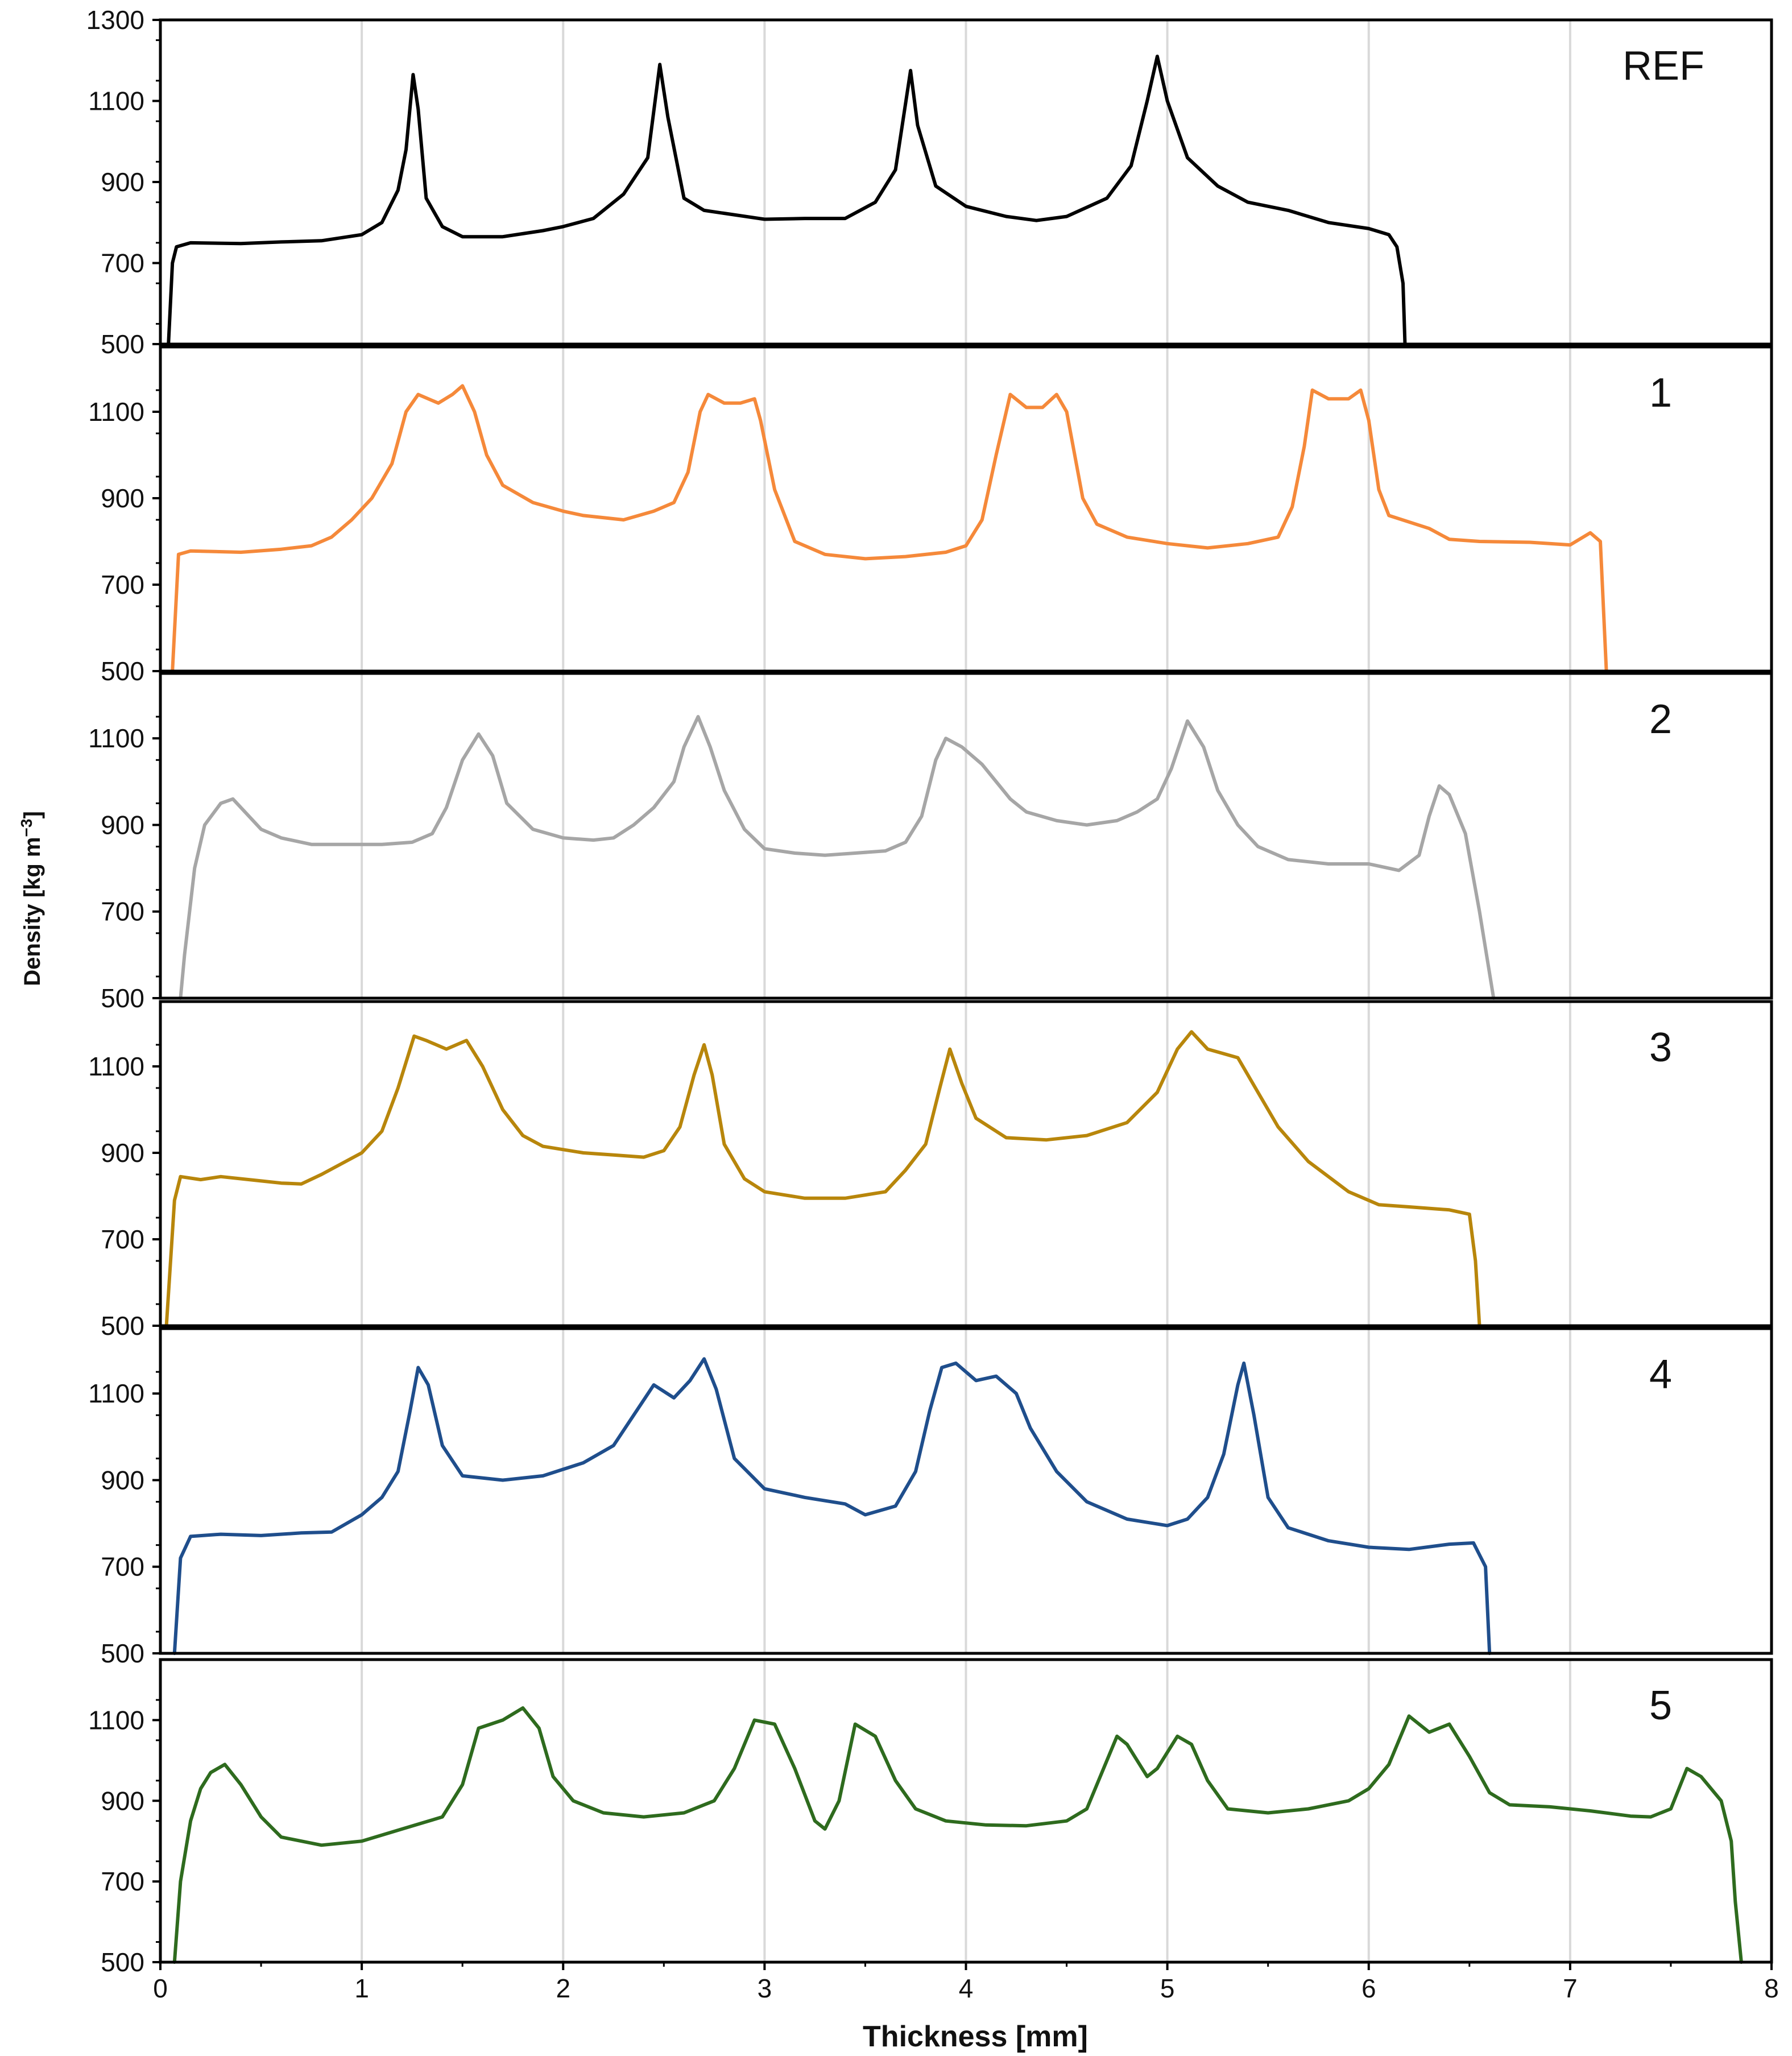  Describe the element at coordinates (765, 1988) in the screenshot. I see `x-tick-label: 3` at that location.